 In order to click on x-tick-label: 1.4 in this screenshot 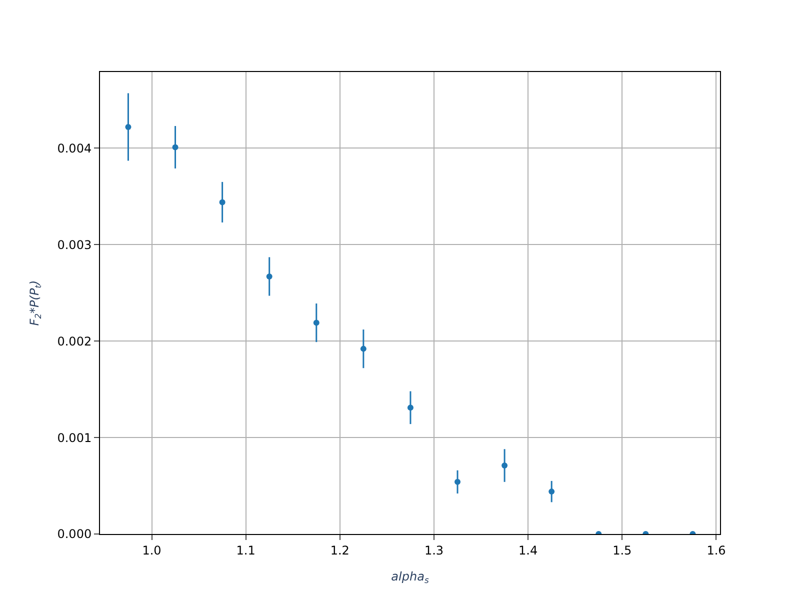, I will do `click(528, 550)`.